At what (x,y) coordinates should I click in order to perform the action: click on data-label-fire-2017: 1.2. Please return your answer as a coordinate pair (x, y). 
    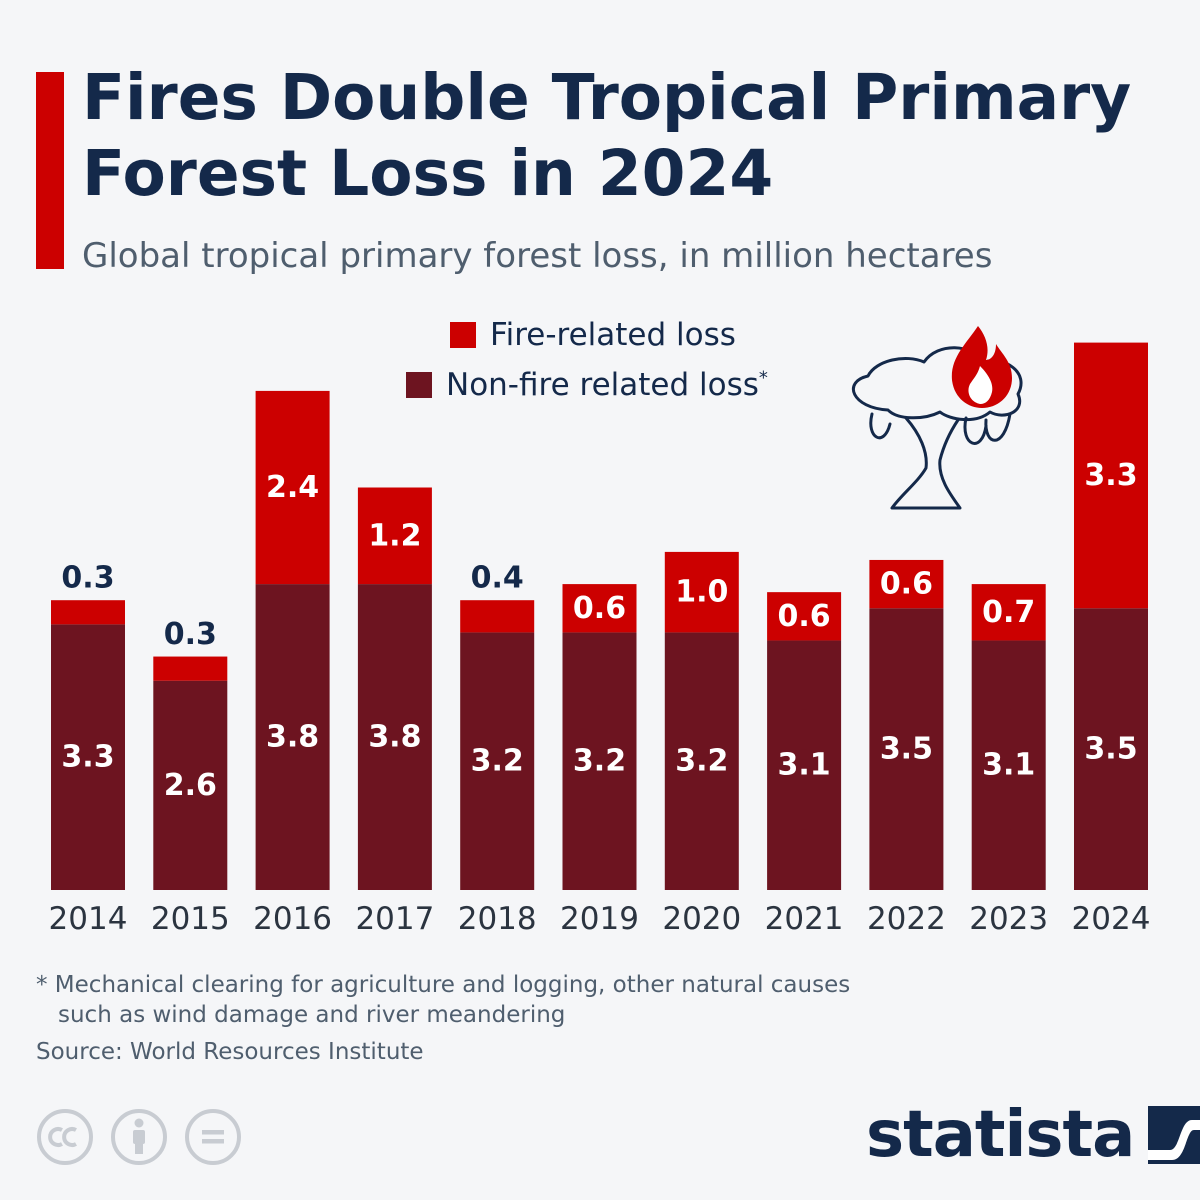
    Looking at the image, I should click on (394, 535).